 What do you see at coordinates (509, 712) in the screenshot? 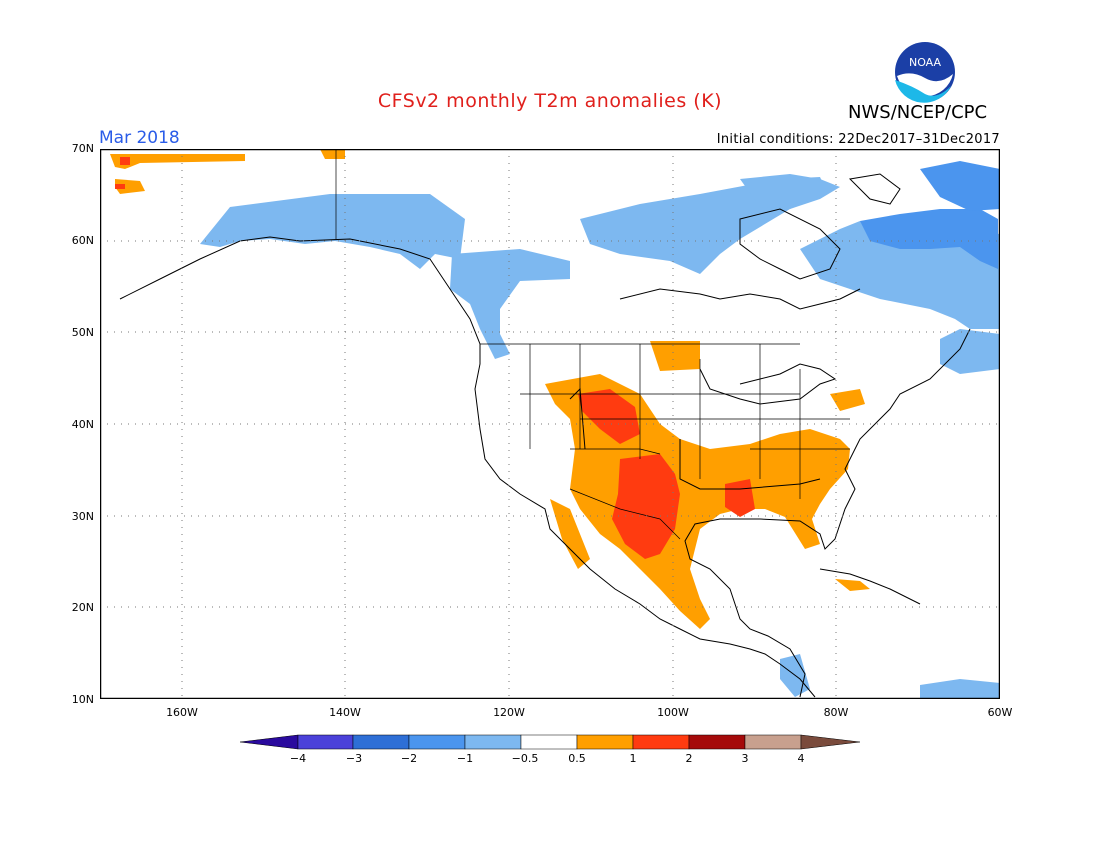
I see `lon-label-120w: 120W` at bounding box center [509, 712].